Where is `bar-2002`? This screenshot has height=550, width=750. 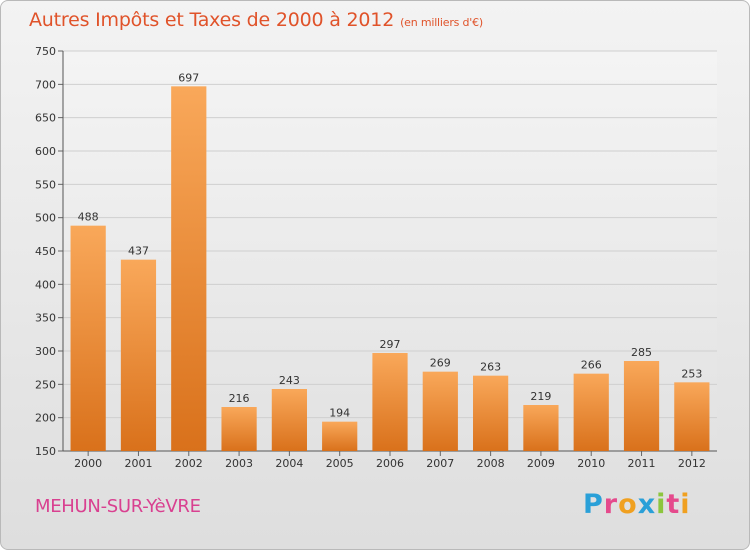 bar-2002 is located at coordinates (189, 268).